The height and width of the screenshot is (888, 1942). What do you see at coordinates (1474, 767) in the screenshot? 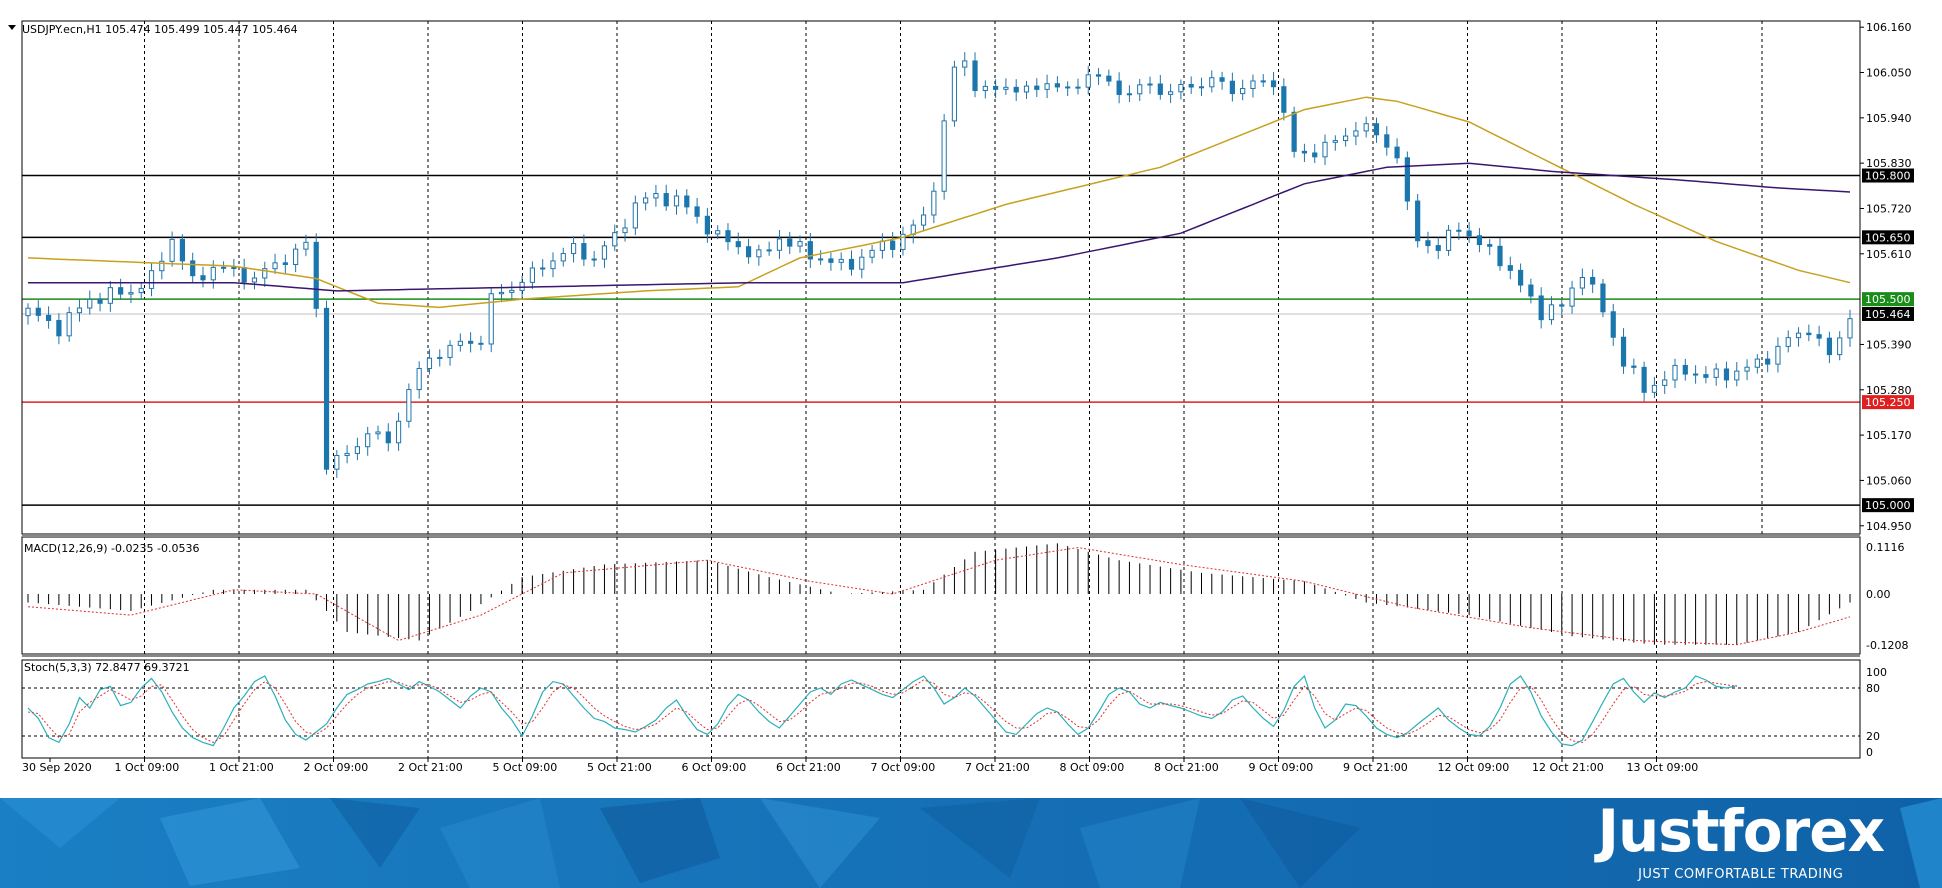
I see `x-tick-label: 12 Oct 09:00` at bounding box center [1474, 767].